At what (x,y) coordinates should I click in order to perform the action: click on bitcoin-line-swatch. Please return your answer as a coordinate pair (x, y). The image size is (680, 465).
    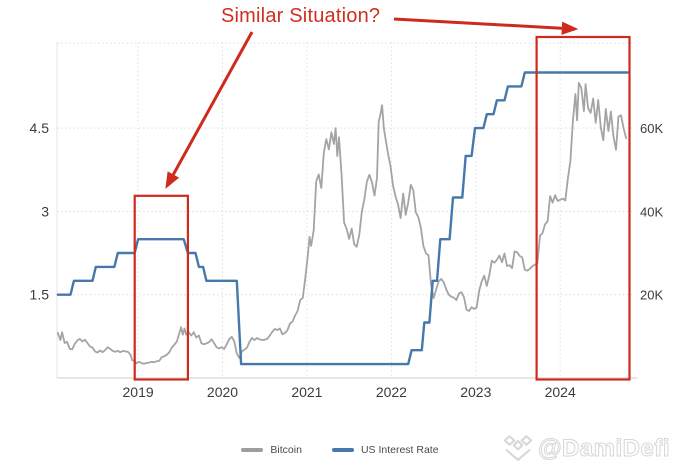
    Looking at the image, I should click on (252, 450).